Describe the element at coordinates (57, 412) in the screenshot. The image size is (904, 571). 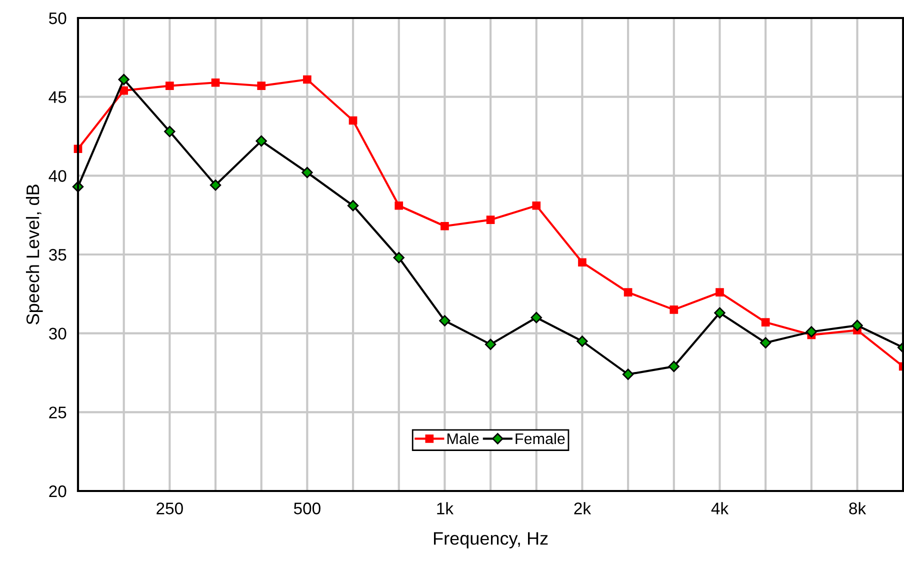
I see `y-tick-label: 25` at that location.